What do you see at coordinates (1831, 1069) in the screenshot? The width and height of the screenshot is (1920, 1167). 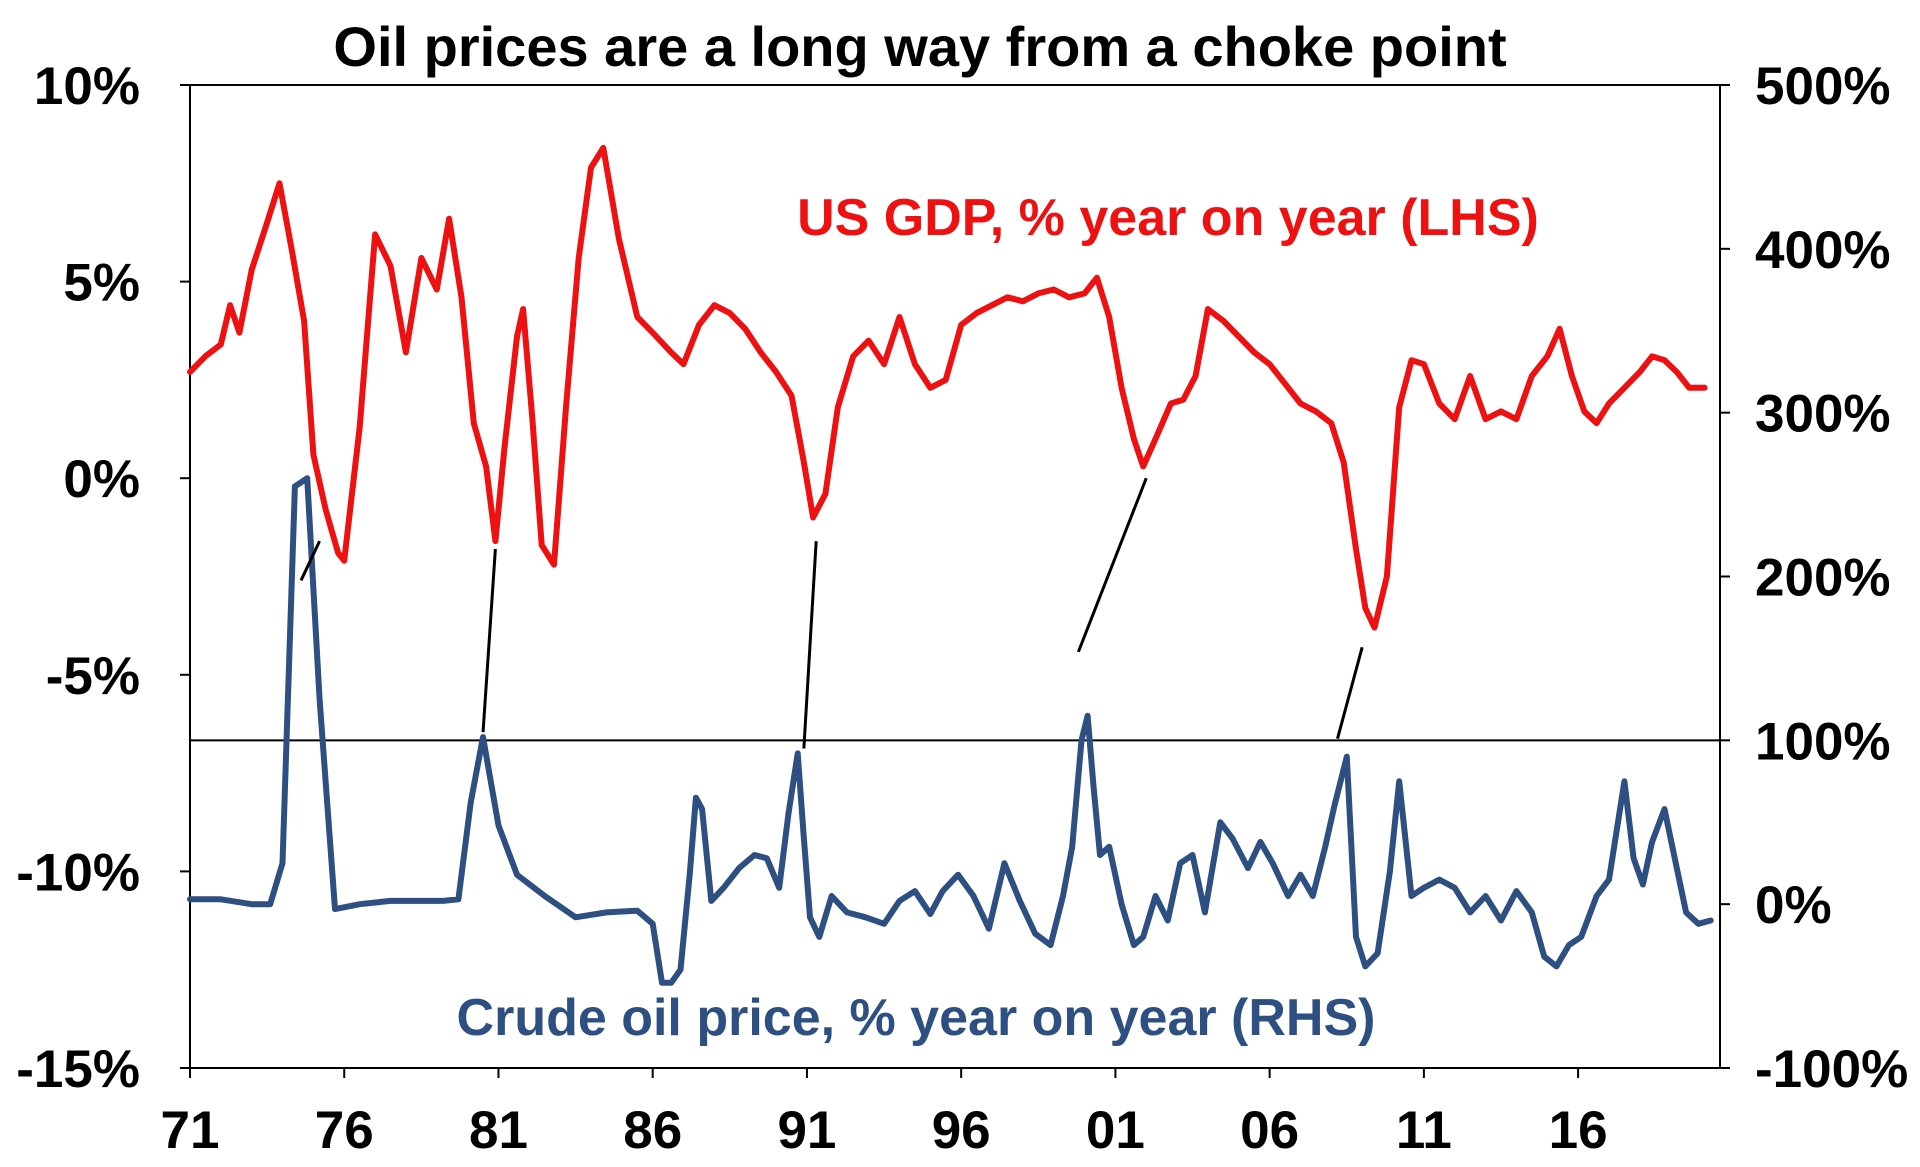 I see `right-tick-label: -100%` at bounding box center [1831, 1069].